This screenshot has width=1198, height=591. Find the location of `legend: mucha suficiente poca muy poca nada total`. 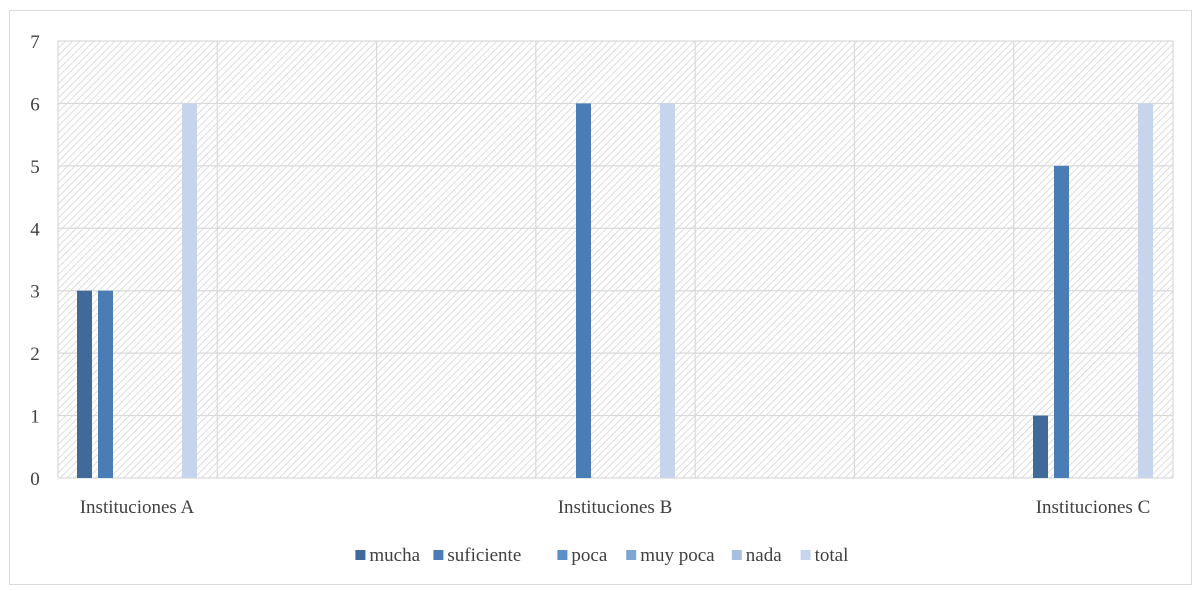

legend: mucha suficiente poca muy poca nada total is located at coordinates (601, 555).